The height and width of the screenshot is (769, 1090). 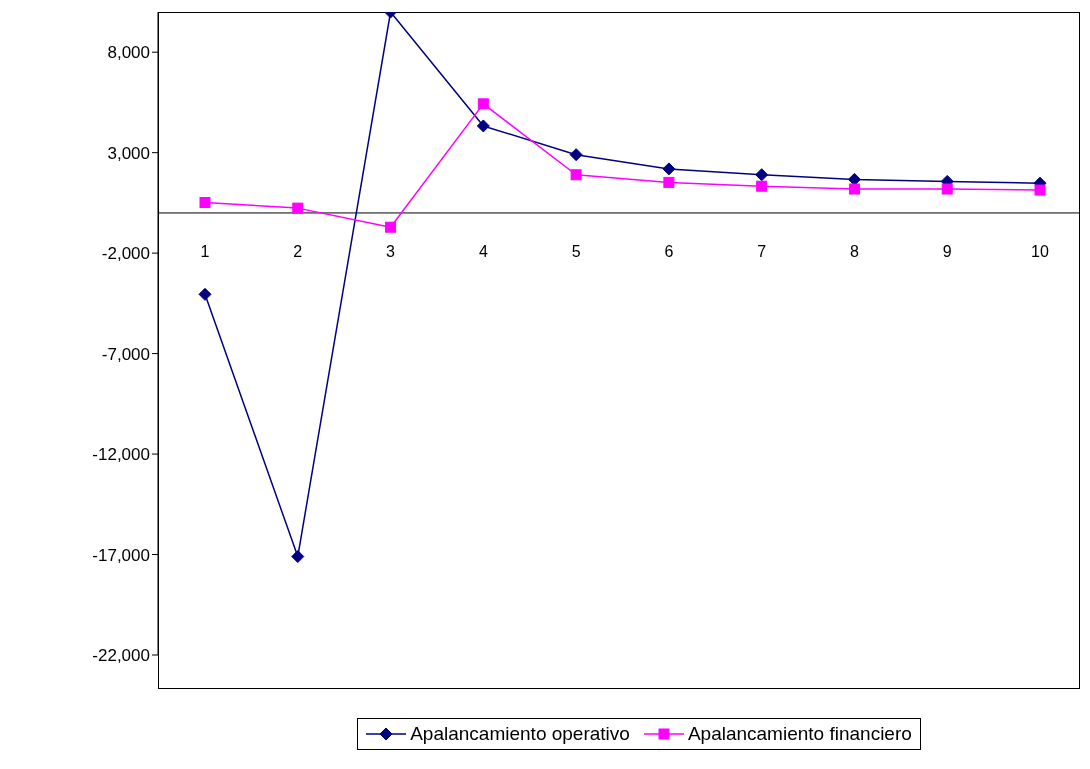 I want to click on x-tick-label: 4, so click(x=483, y=252).